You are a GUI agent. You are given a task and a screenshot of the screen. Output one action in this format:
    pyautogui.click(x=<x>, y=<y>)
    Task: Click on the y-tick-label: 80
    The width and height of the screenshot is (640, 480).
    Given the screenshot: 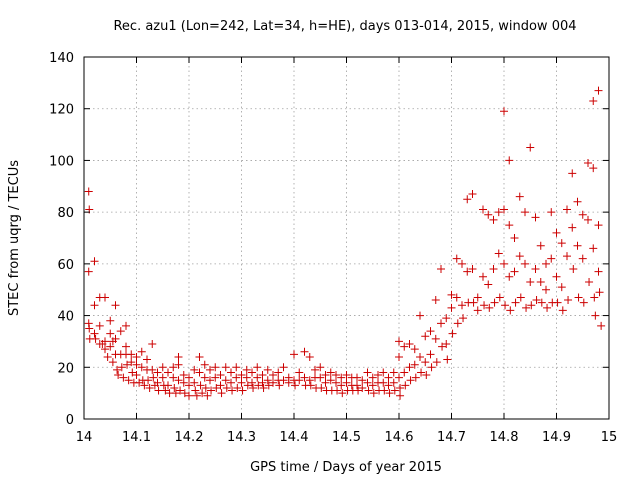 What is the action you would take?
    pyautogui.click(x=65, y=213)
    